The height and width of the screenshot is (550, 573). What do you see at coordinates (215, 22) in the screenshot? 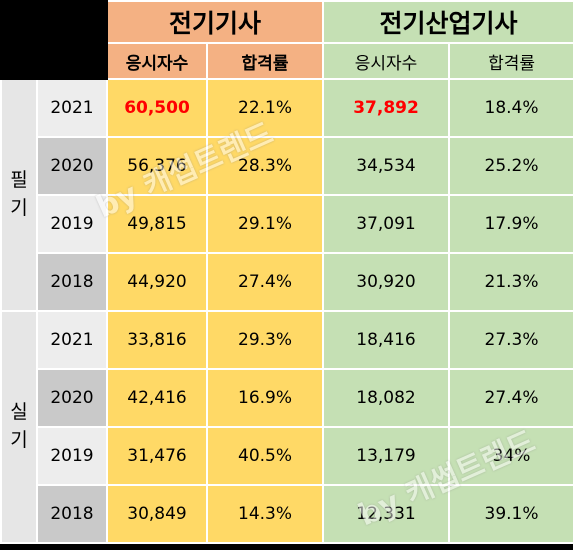
I see `group-title-electrical-engineer: 전기기사` at bounding box center [215, 22].